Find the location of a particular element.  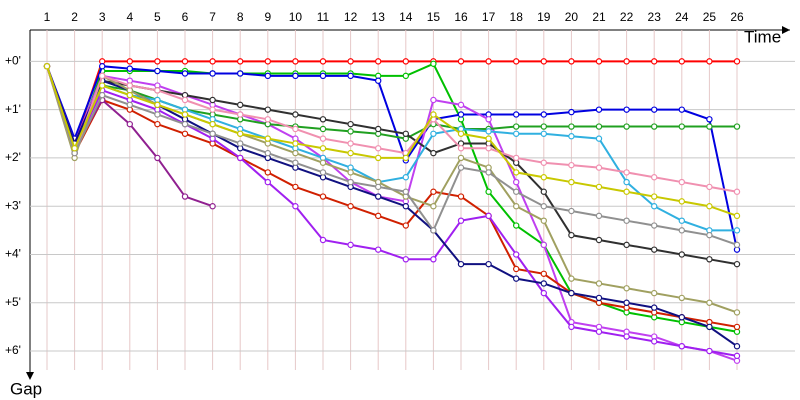

x-tick-label: 23 is located at coordinates (655, 17).